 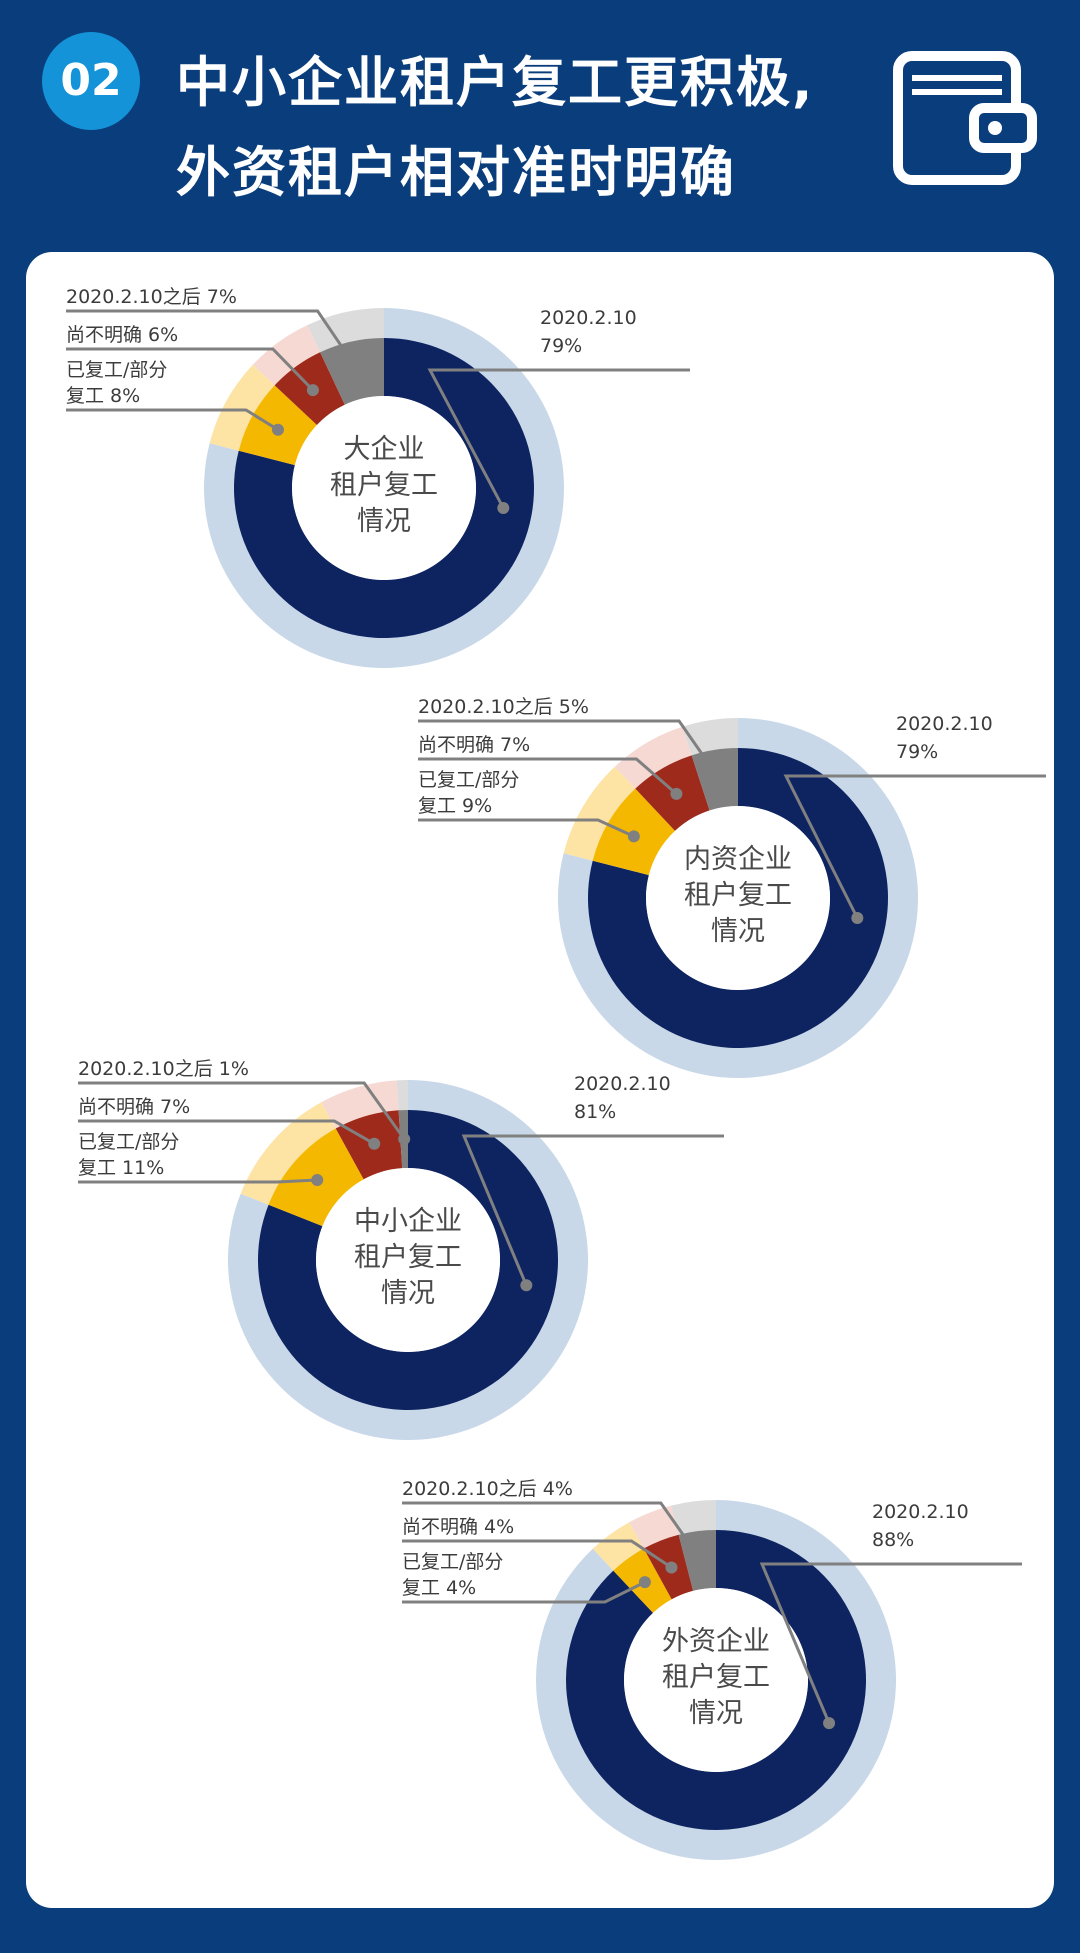 I want to click on donut-1-leader-work, so click(x=172, y=419).